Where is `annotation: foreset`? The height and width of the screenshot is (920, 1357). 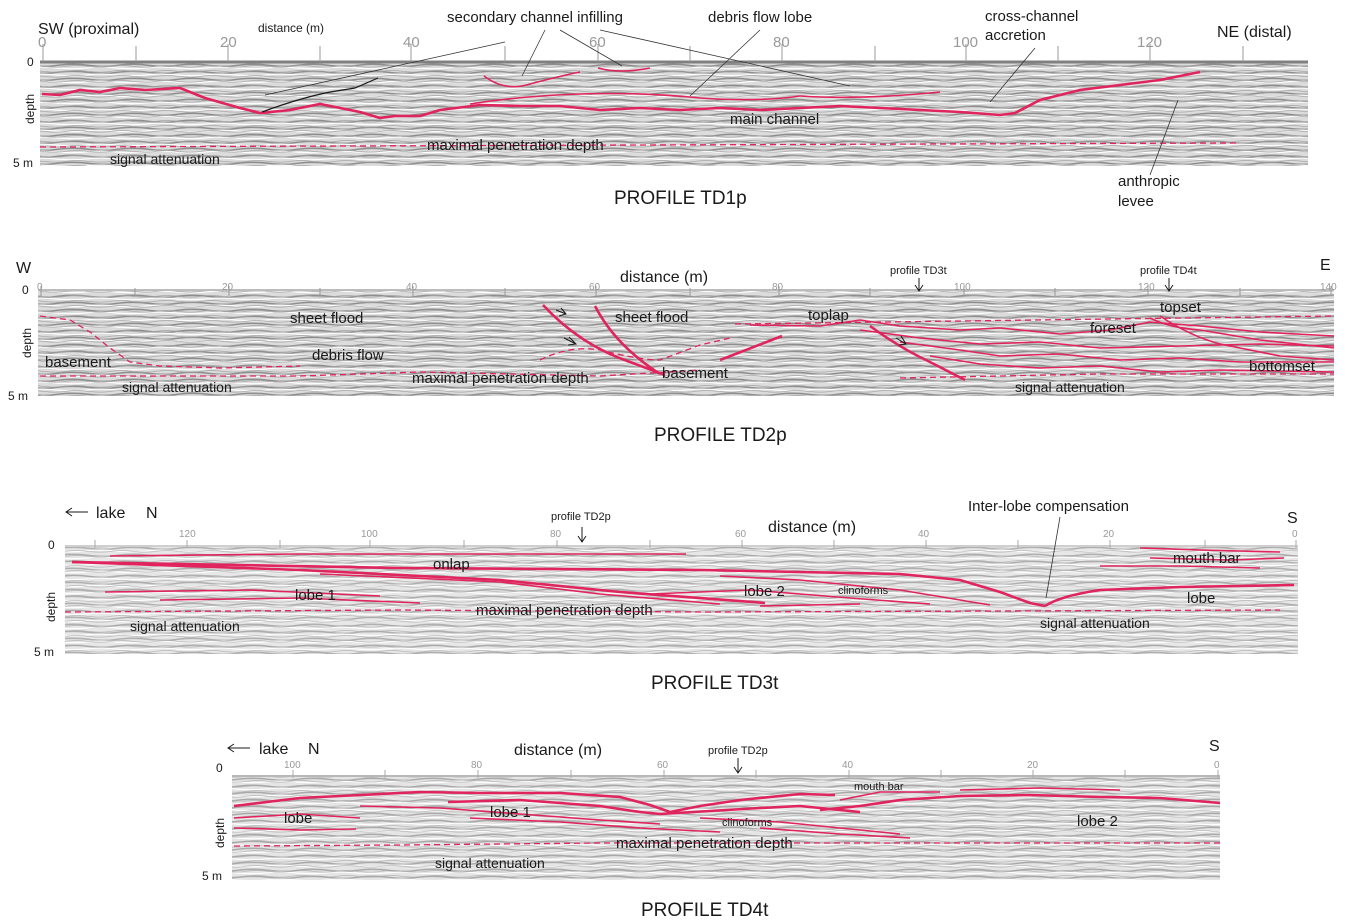 annotation: foreset is located at coordinates (1113, 328).